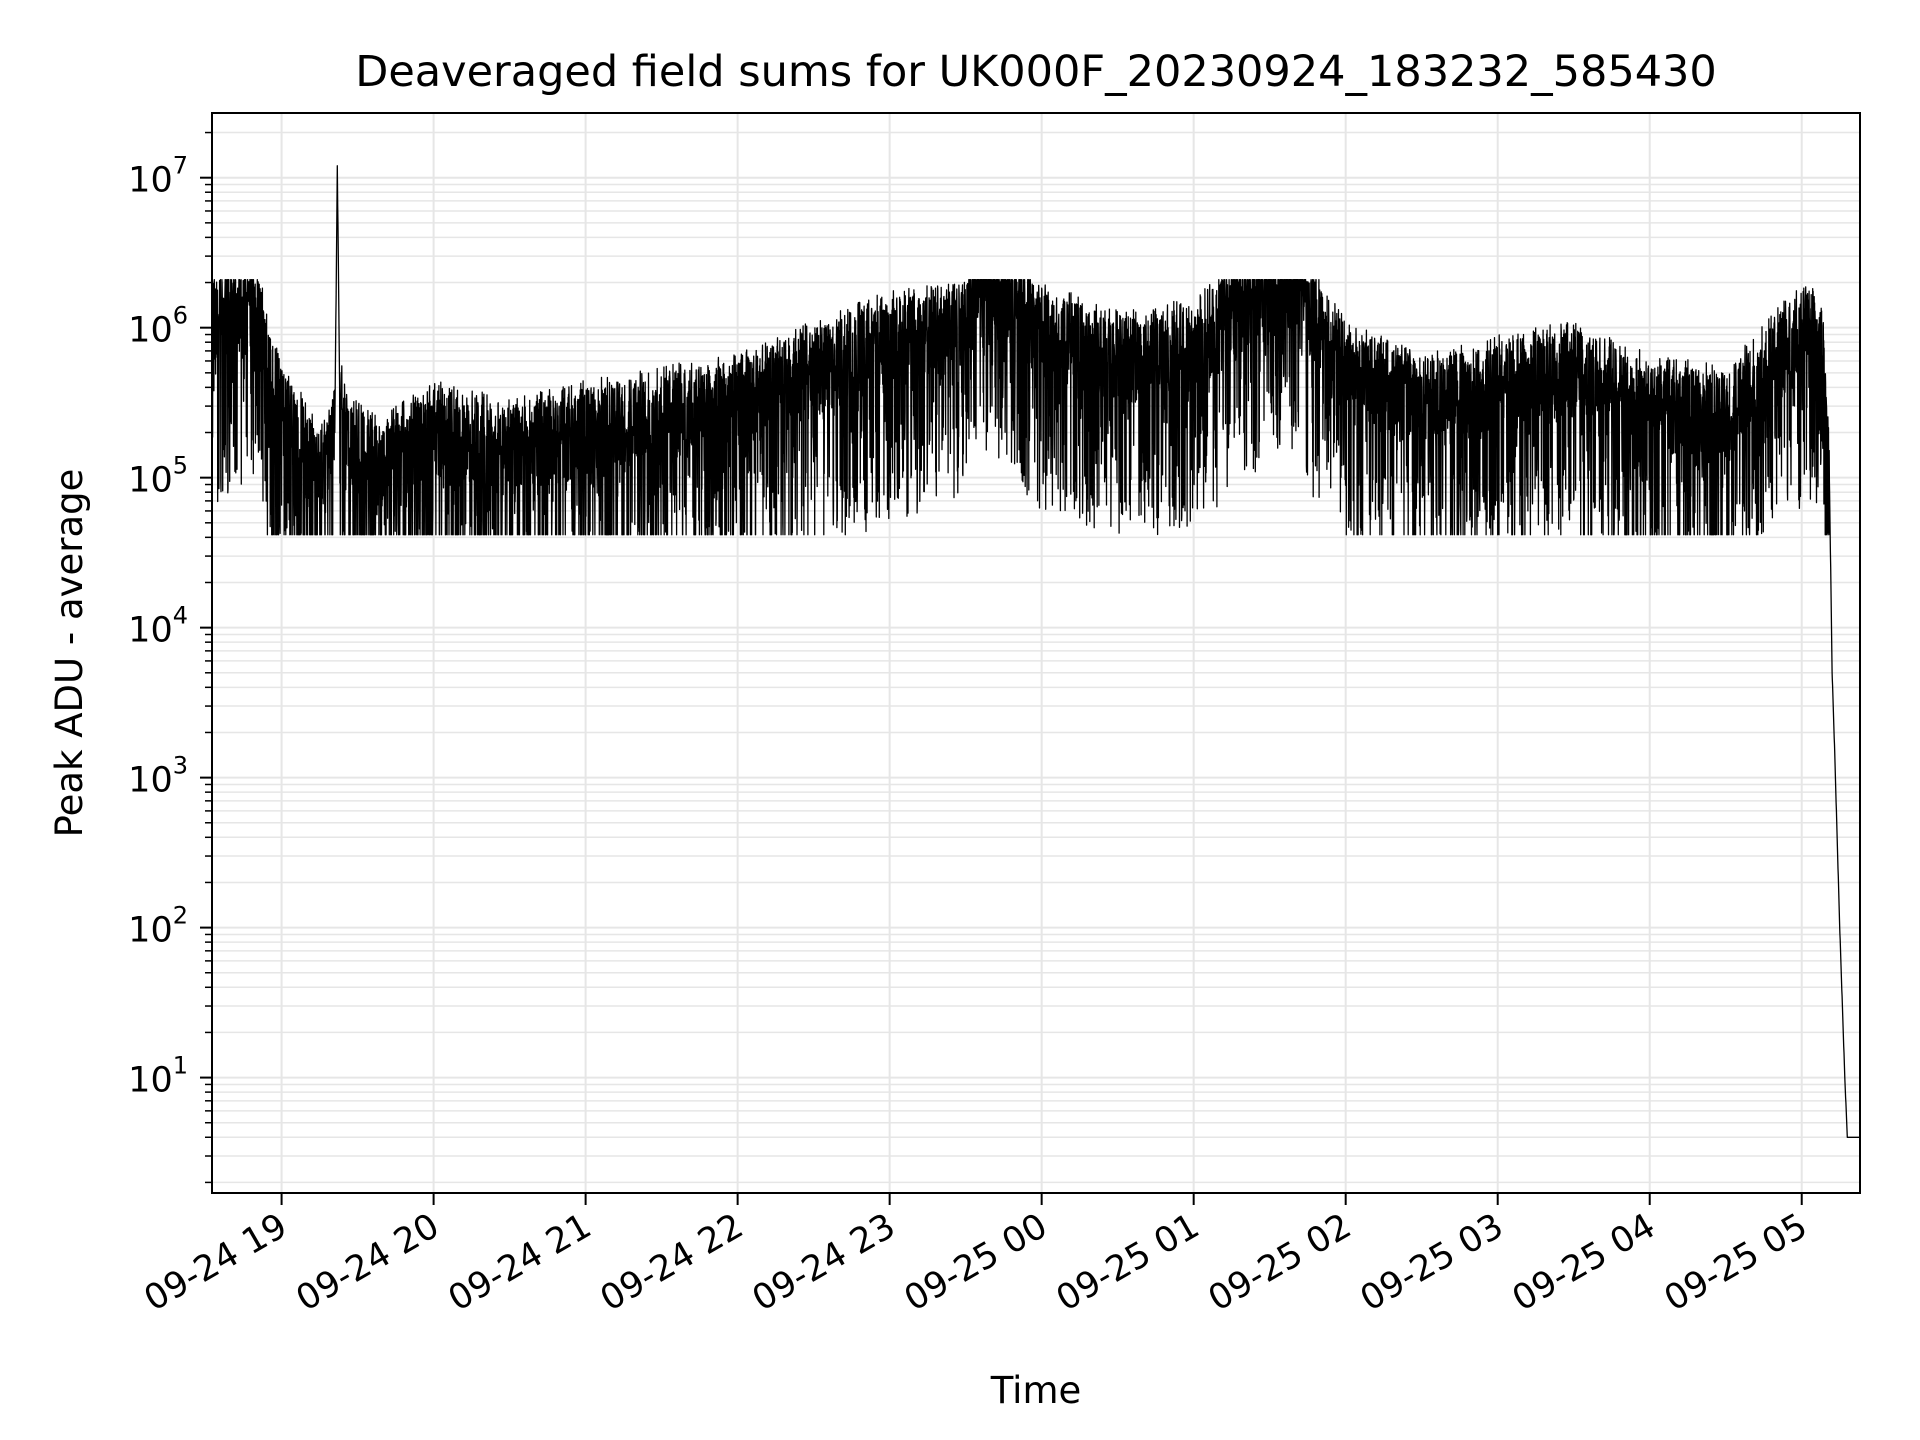 The image size is (1920, 1440). Describe the element at coordinates (1036, 1390) in the screenshot. I see `x-axis-label: Time` at that location.